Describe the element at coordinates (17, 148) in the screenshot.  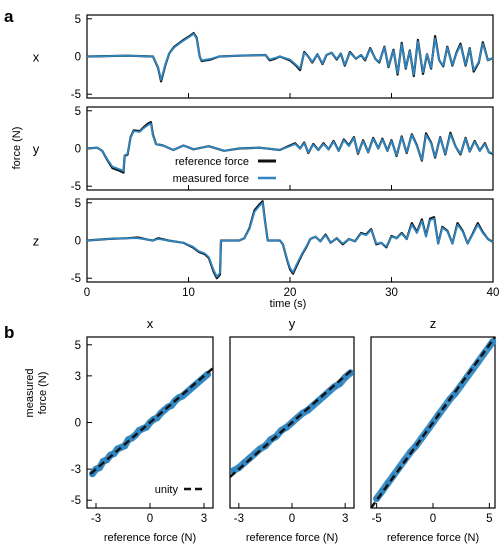
I see `timeseries-ylabel: force (N)` at that location.